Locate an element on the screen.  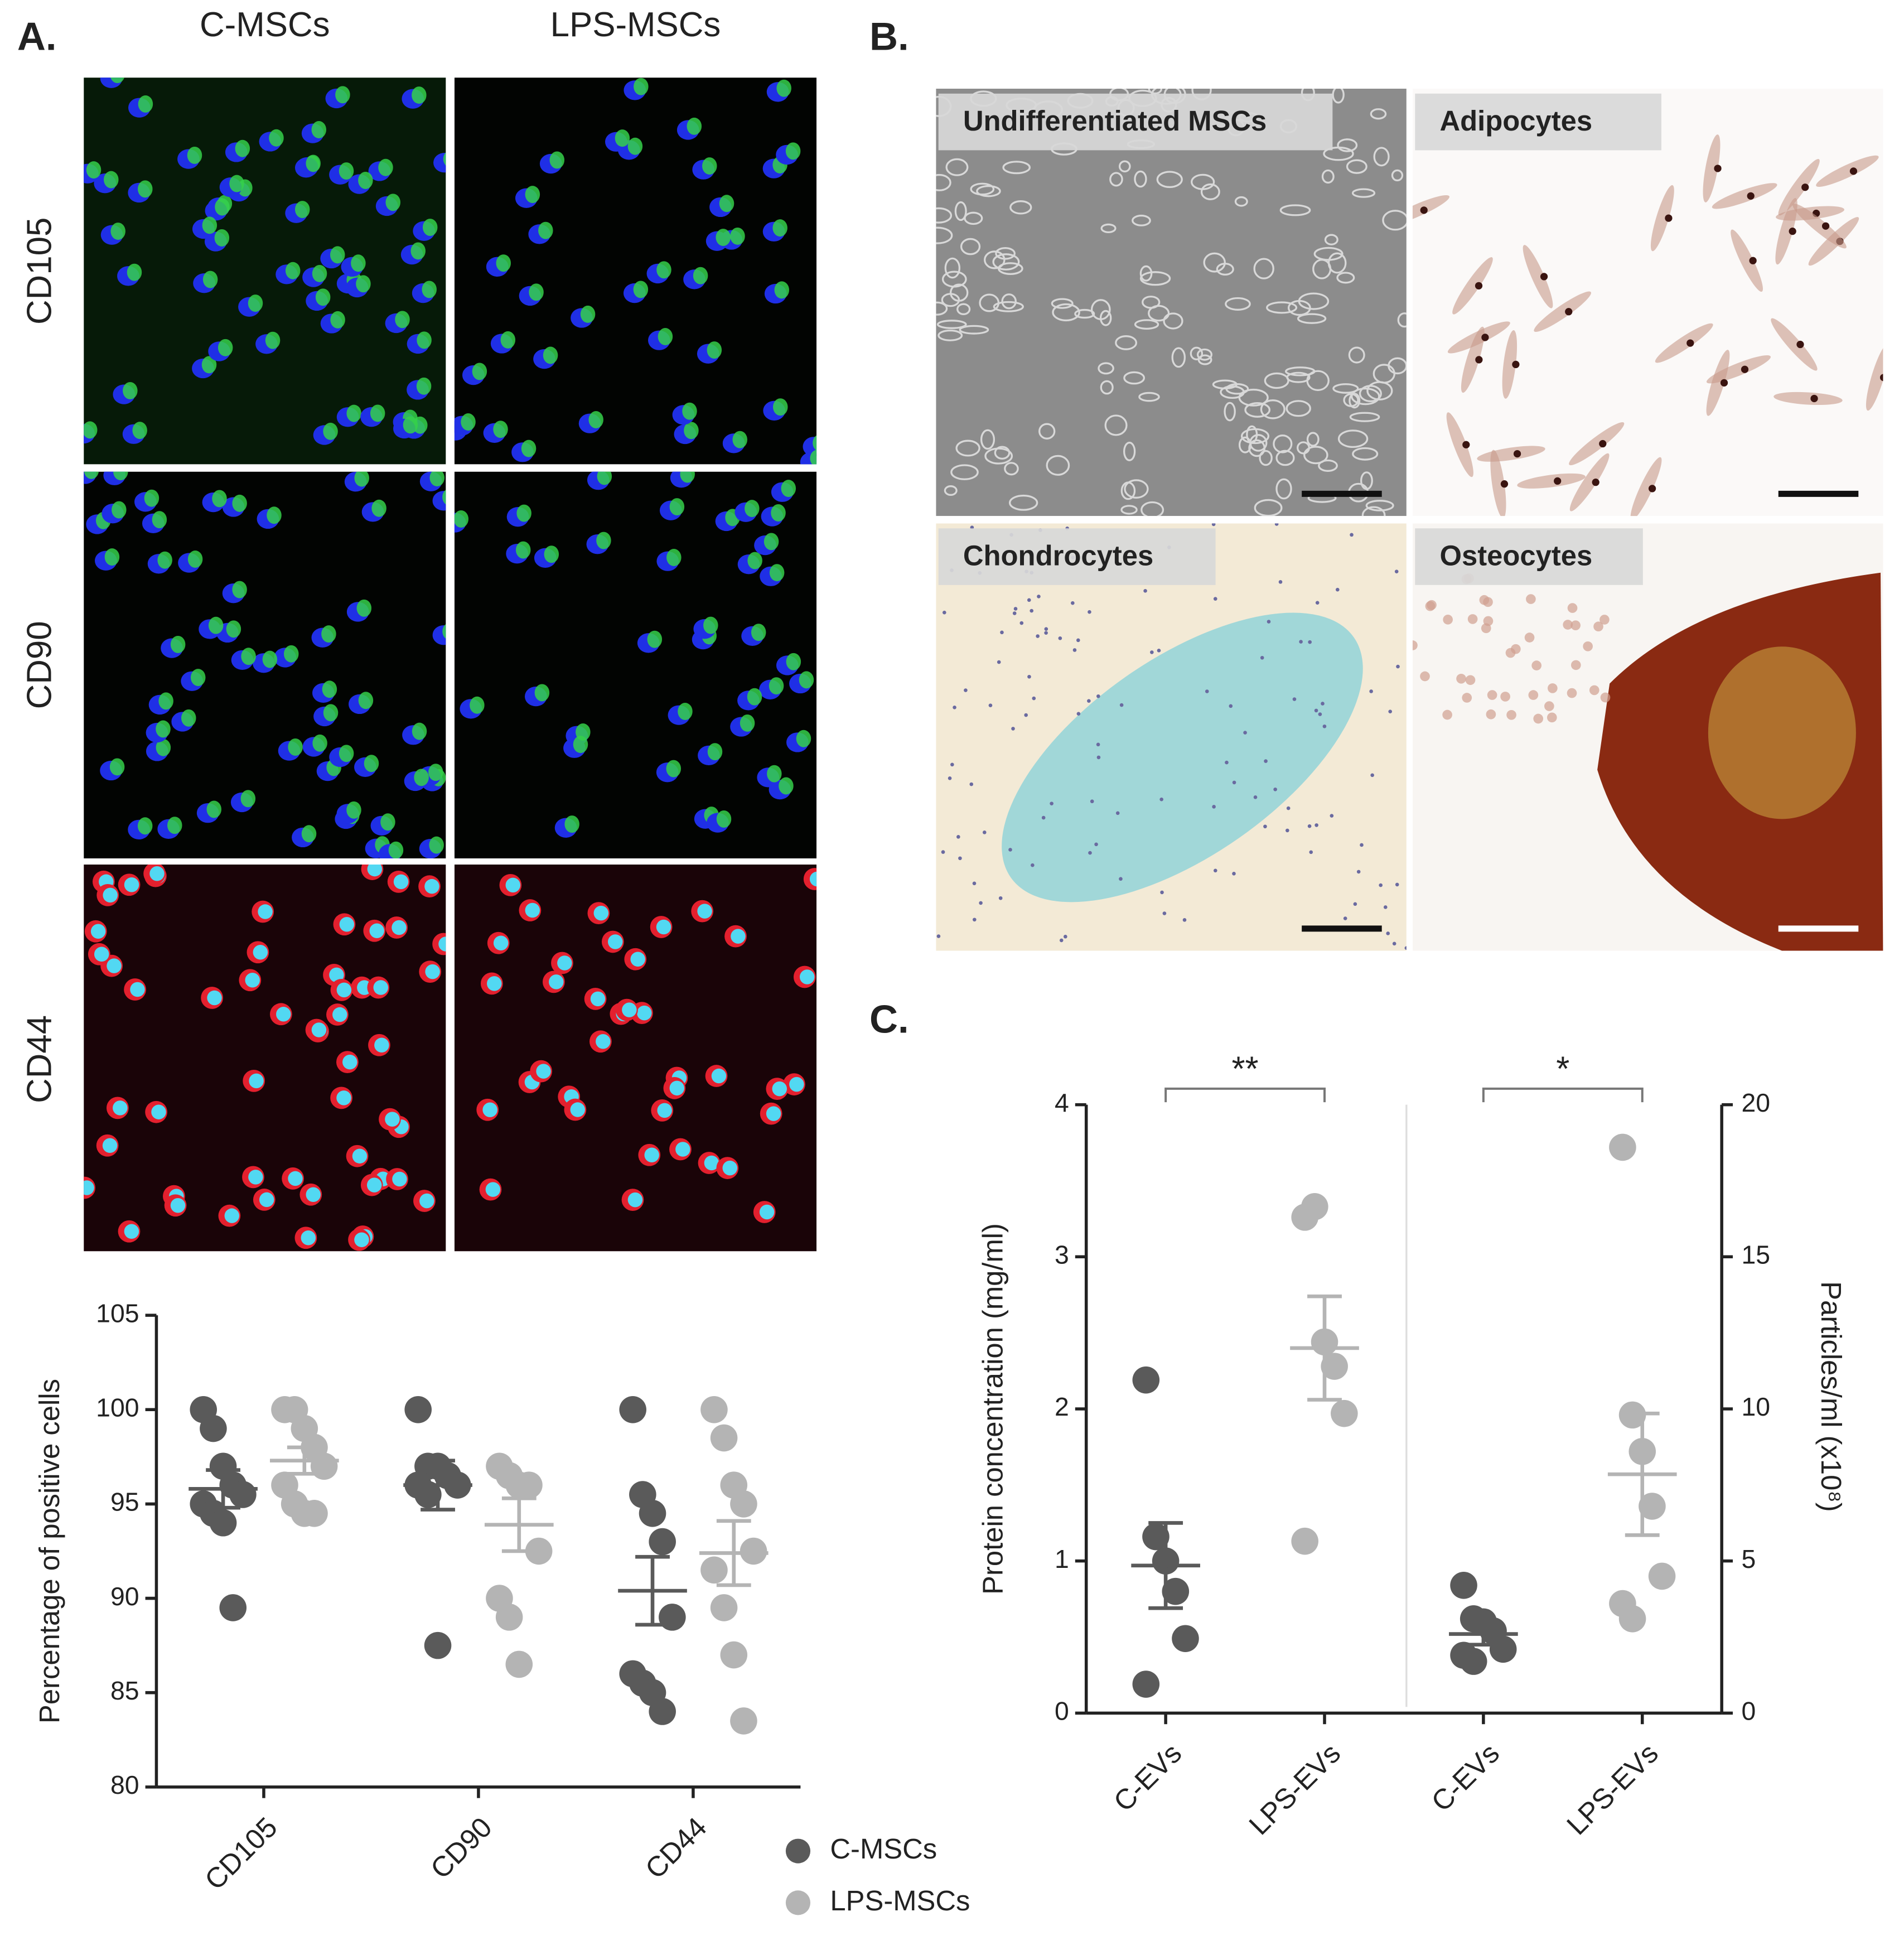
y-tick-label: 4 is located at coordinates (1062, 1102).